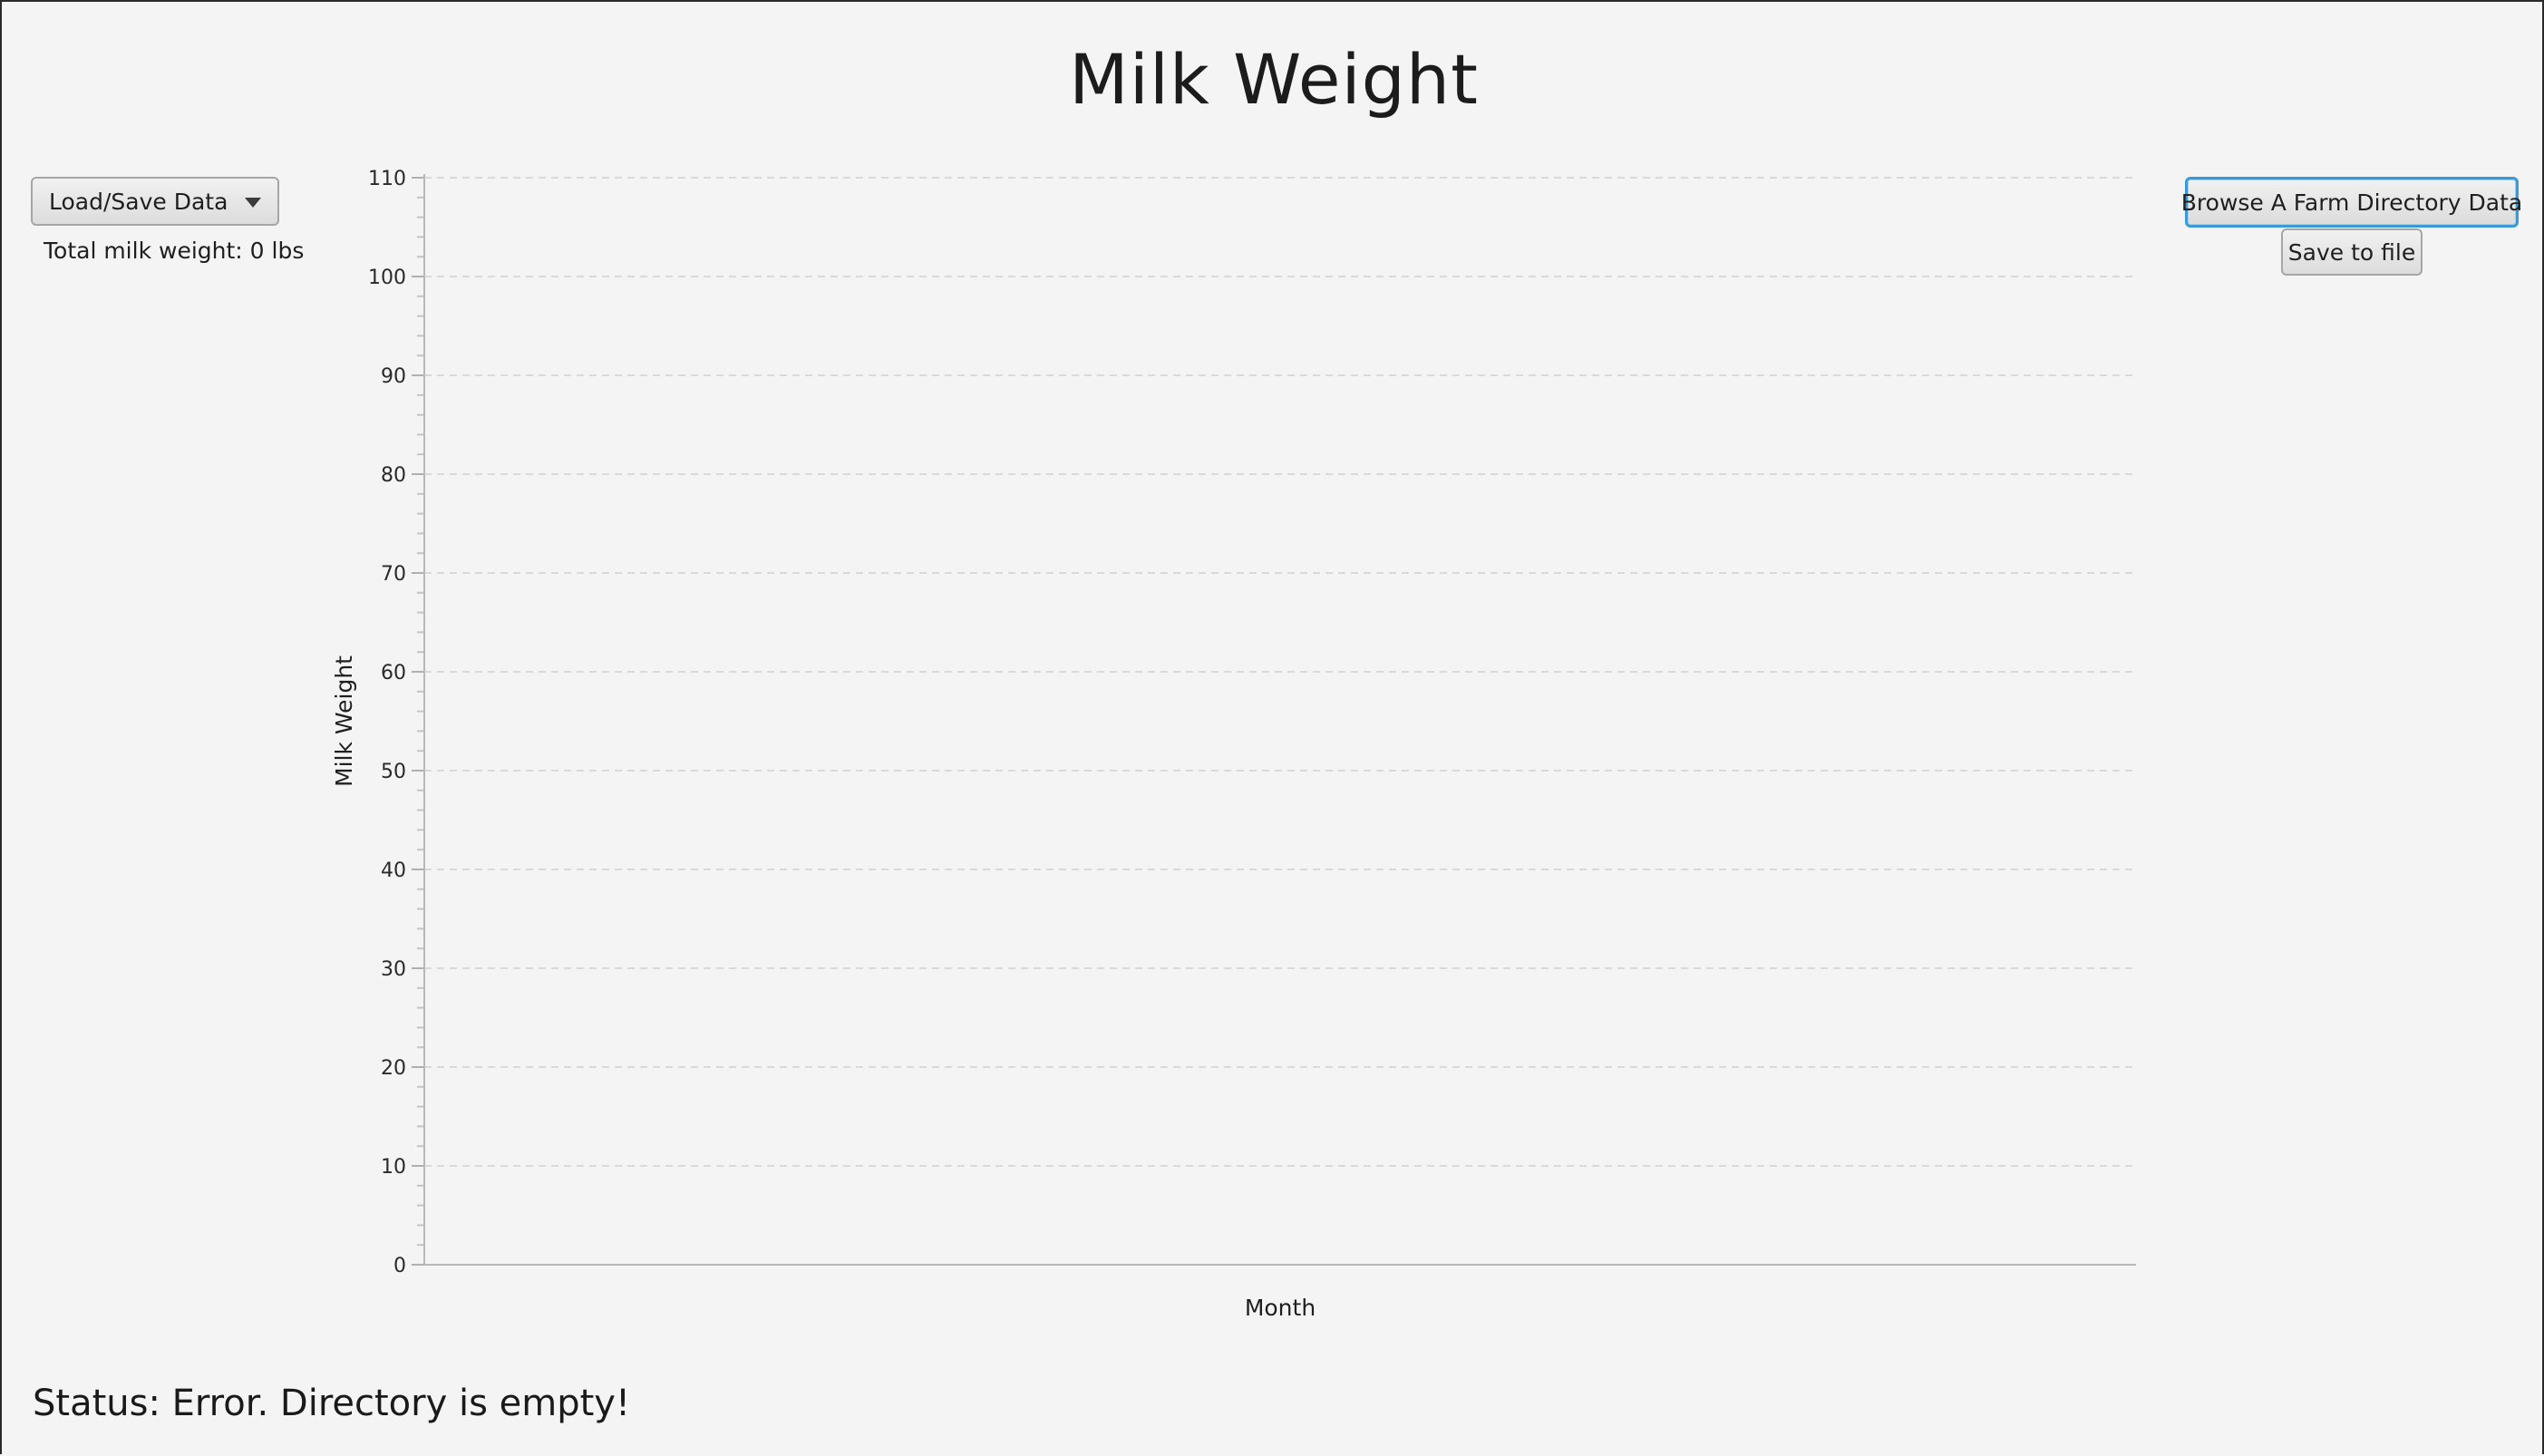 The height and width of the screenshot is (1456, 2544). What do you see at coordinates (393, 574) in the screenshot?
I see `y-tick-label: 70` at bounding box center [393, 574].